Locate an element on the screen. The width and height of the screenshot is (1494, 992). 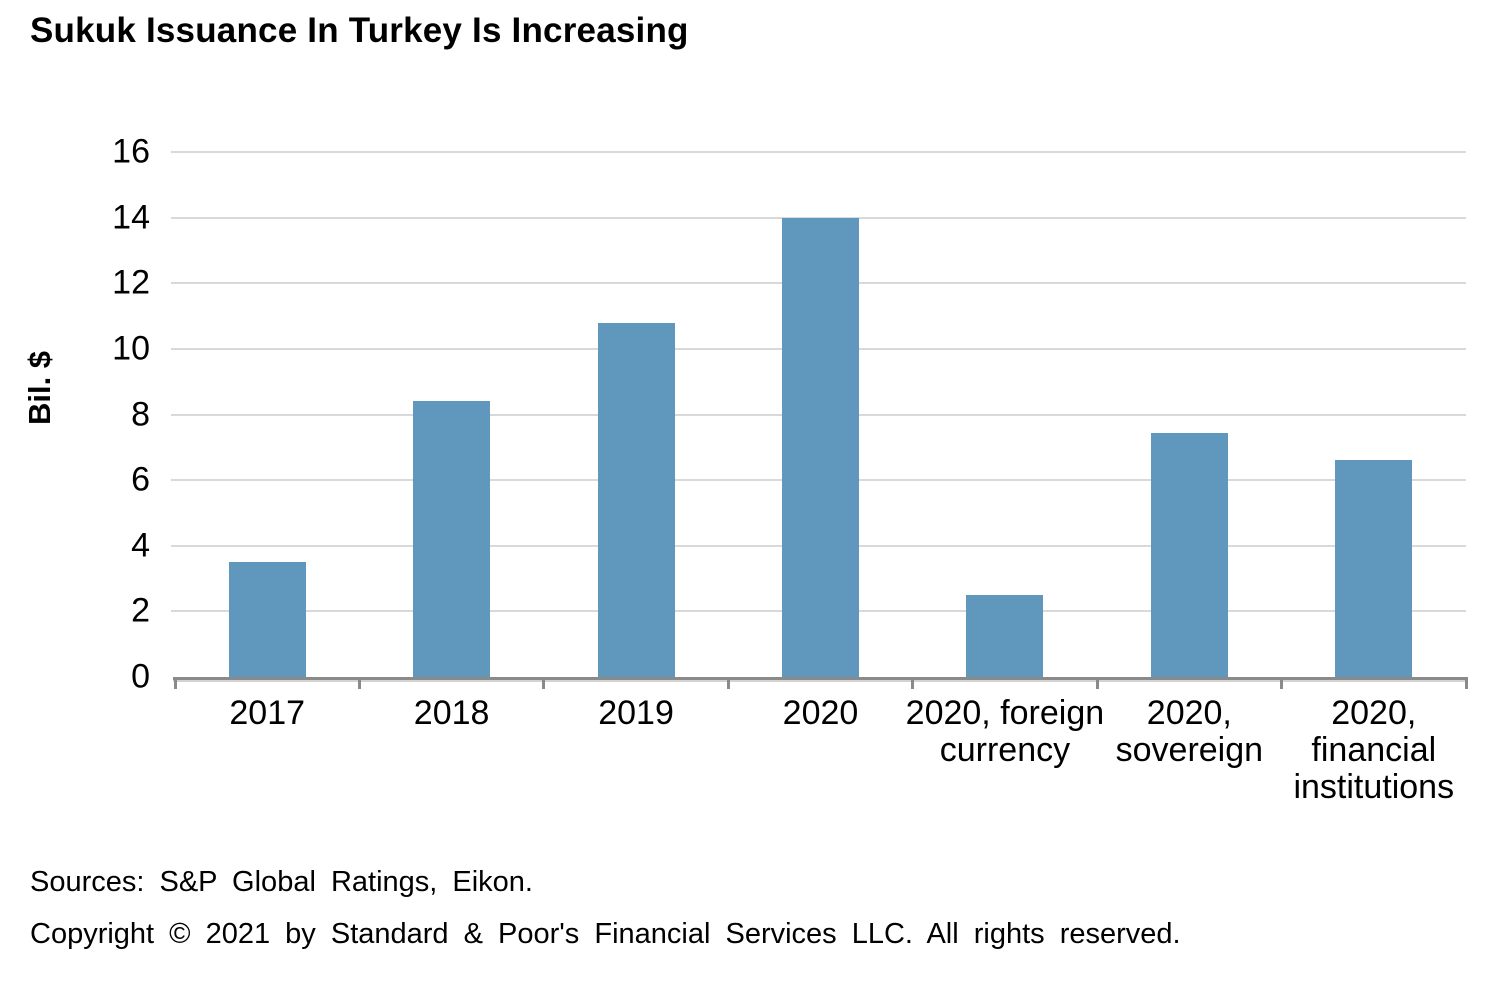
gridline is located at coordinates (818, 152).